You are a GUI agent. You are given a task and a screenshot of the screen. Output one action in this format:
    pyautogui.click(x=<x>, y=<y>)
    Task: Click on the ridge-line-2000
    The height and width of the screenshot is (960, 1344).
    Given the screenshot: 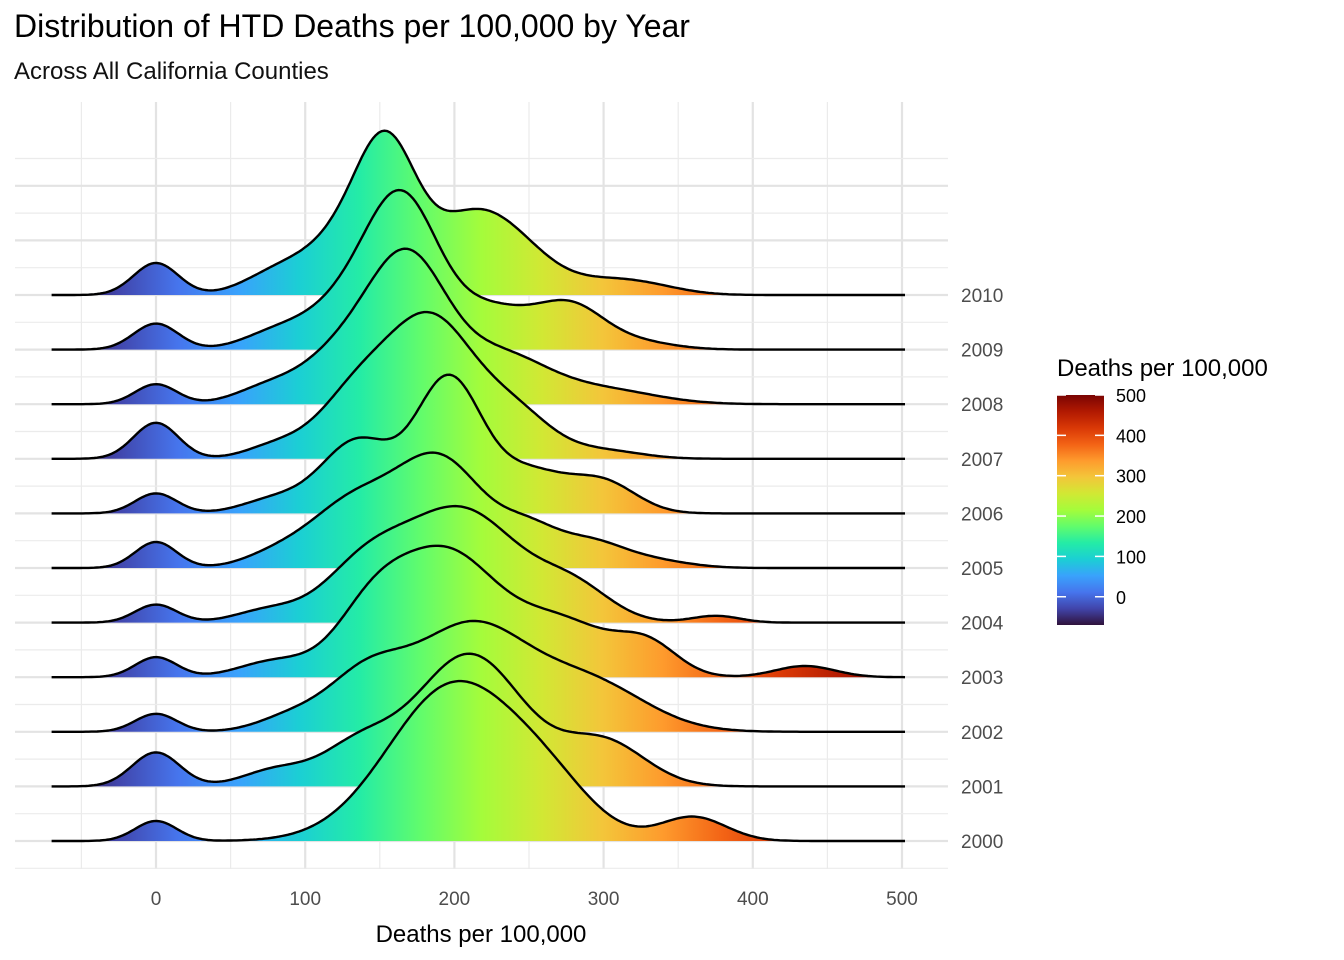 What is the action you would take?
    pyautogui.click(x=478, y=761)
    